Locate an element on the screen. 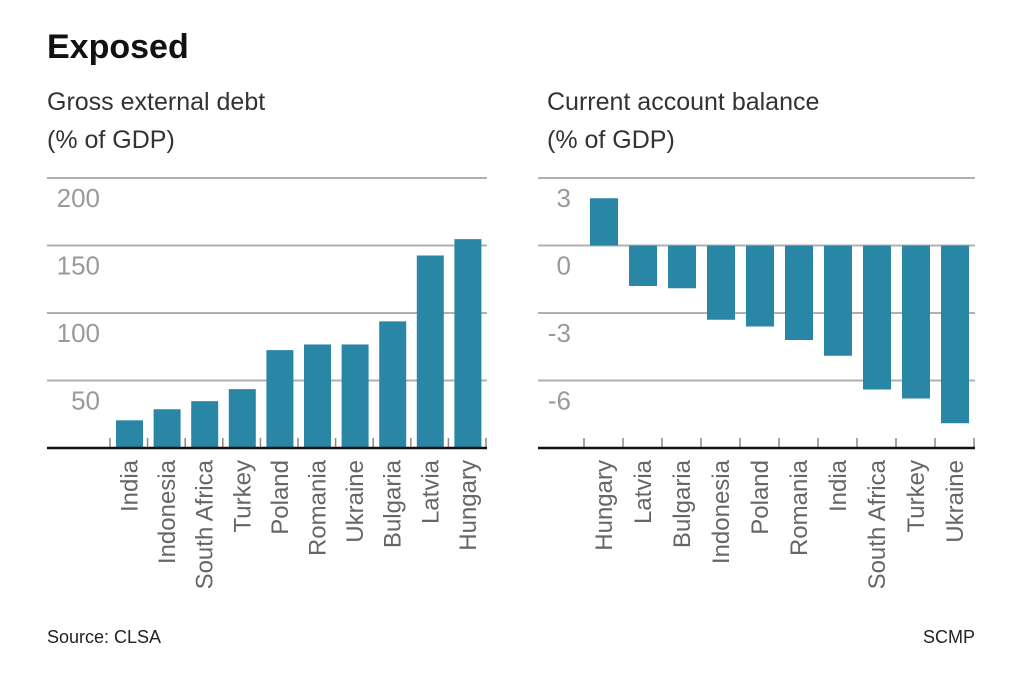 This screenshot has width=1020, height=680. y-tick-label: 50 is located at coordinates (85, 401).